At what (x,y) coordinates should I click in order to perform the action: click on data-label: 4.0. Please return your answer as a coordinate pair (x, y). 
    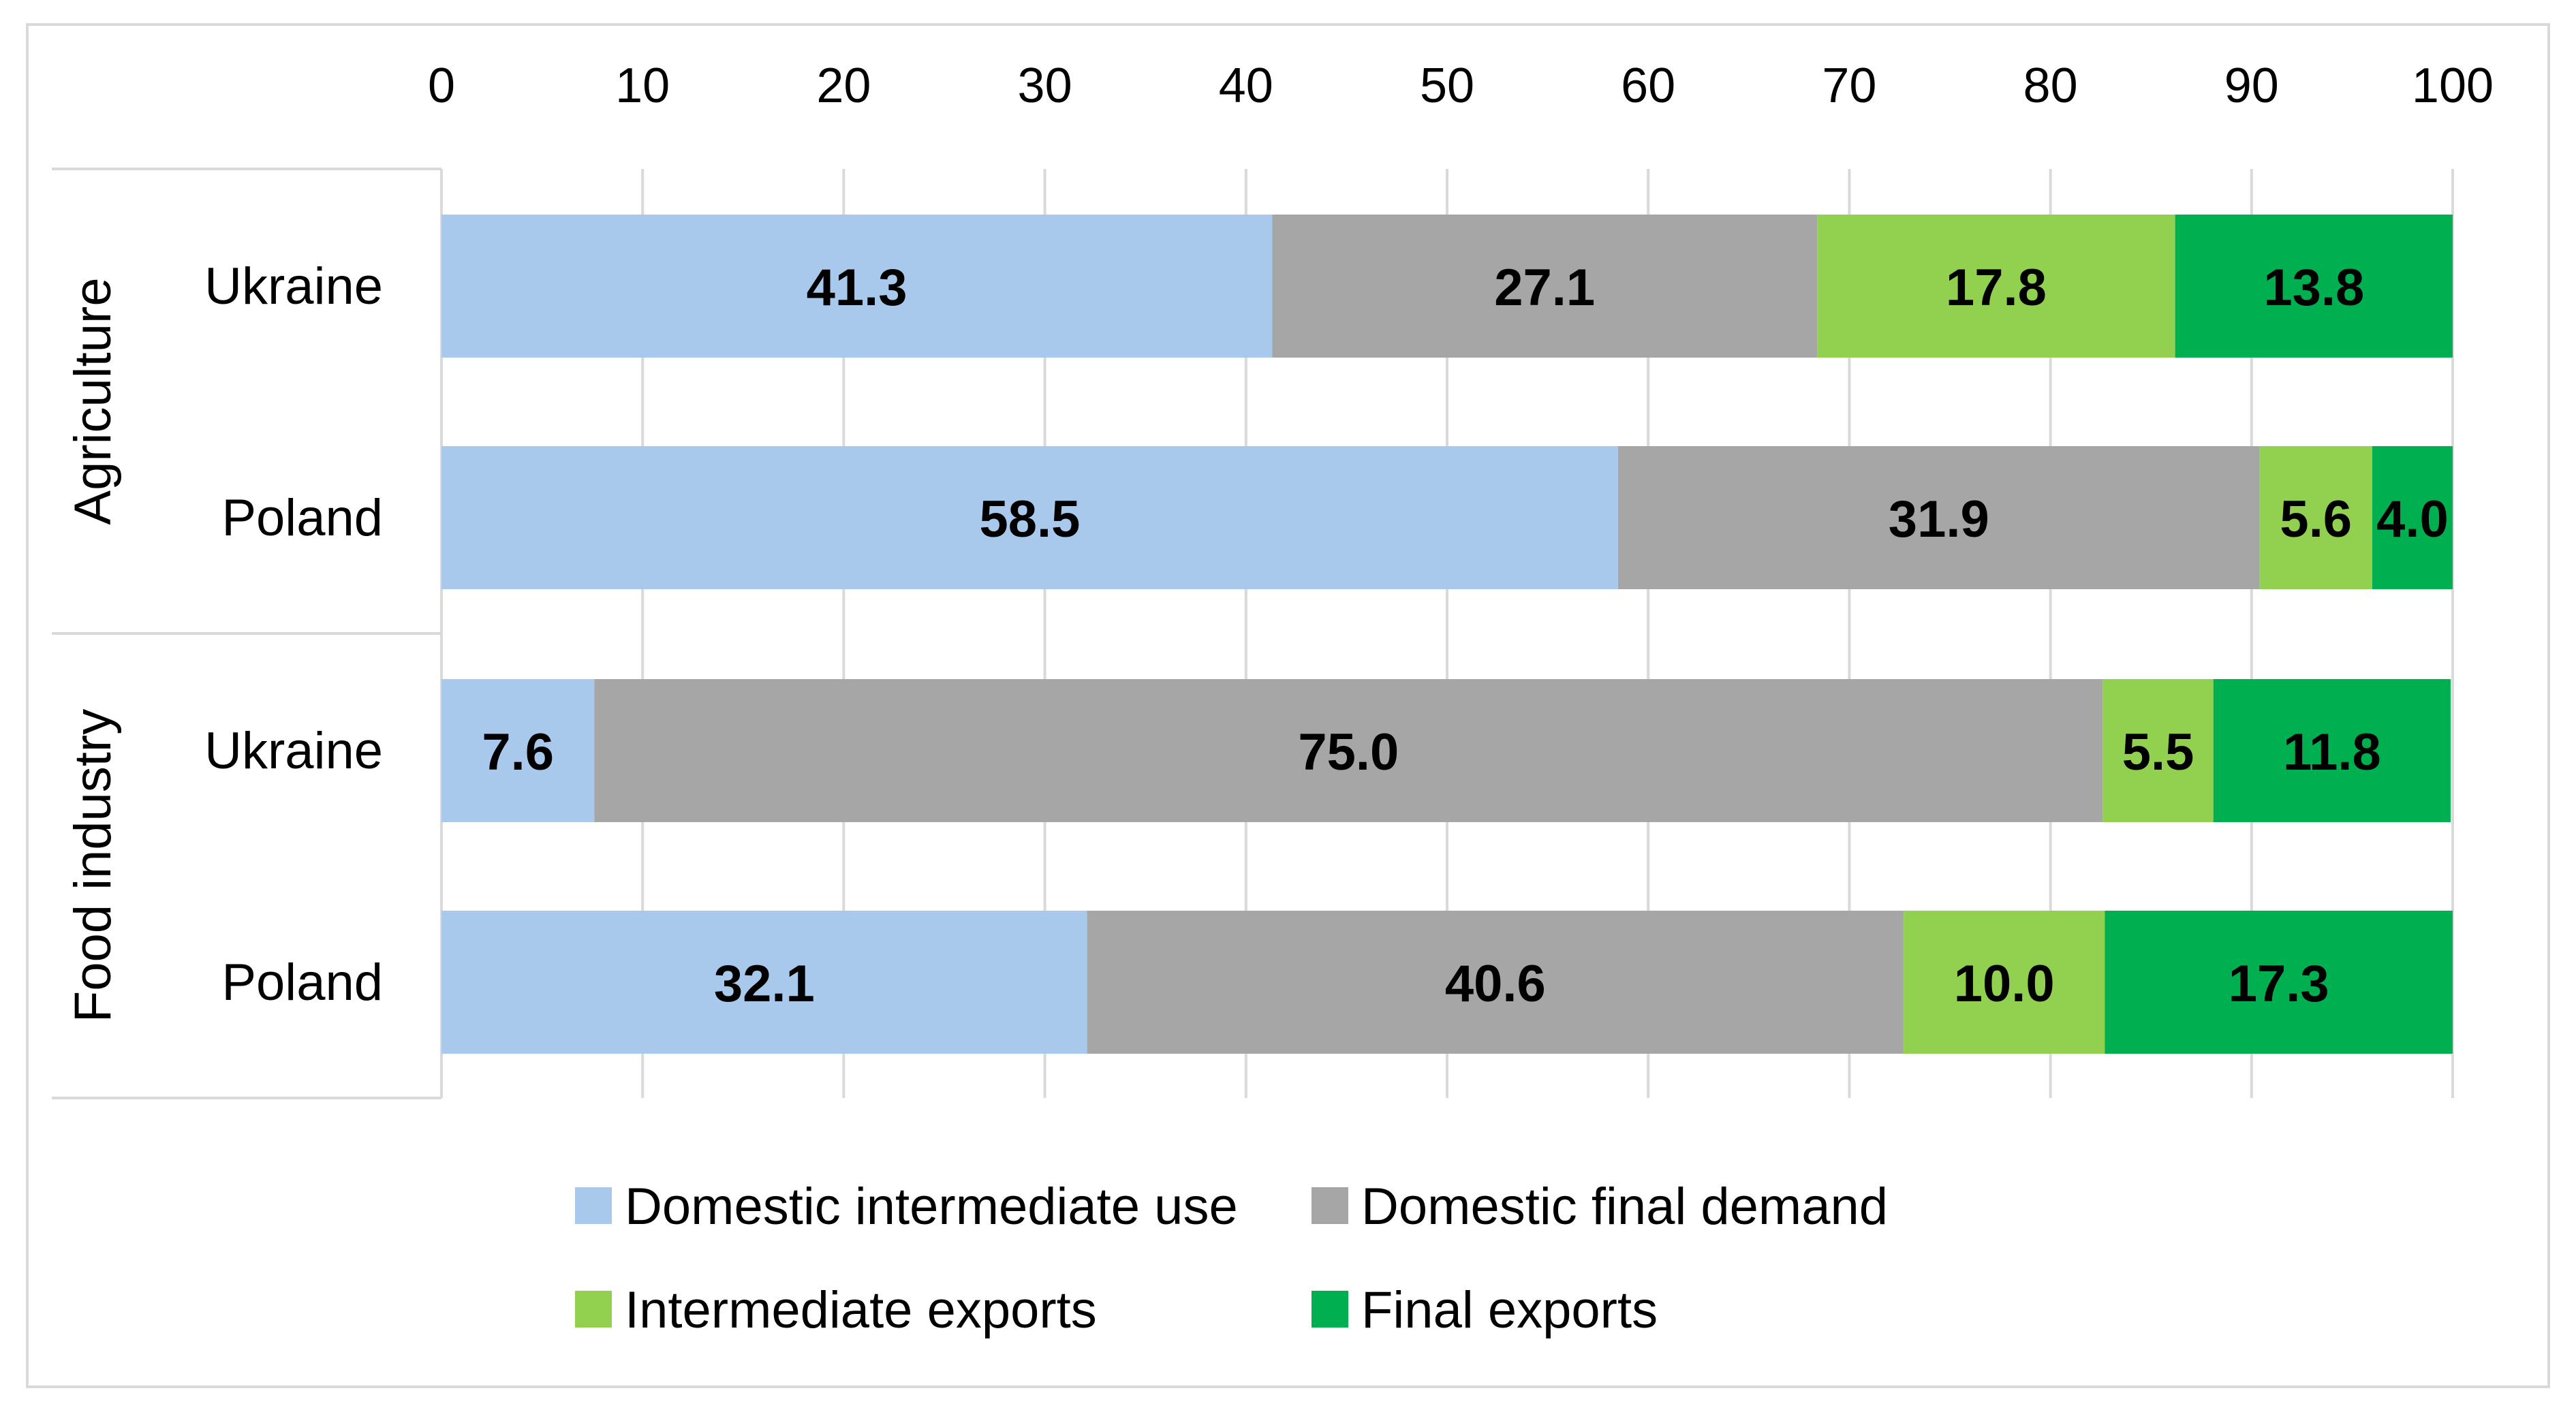
    Looking at the image, I should click on (2412, 519).